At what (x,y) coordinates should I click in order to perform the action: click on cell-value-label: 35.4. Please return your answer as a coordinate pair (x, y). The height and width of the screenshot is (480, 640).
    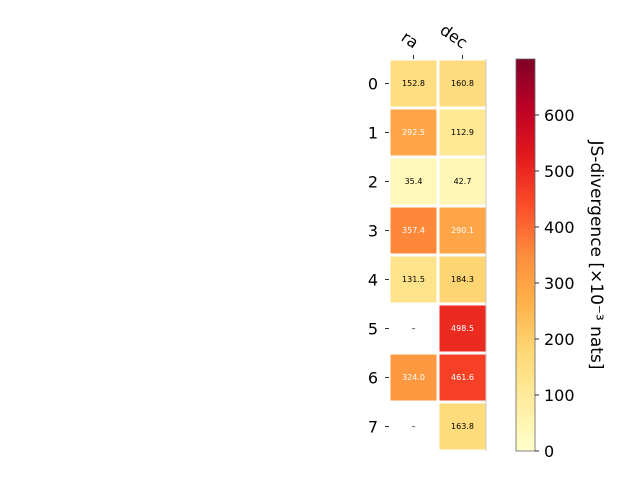
    Looking at the image, I should click on (414, 181).